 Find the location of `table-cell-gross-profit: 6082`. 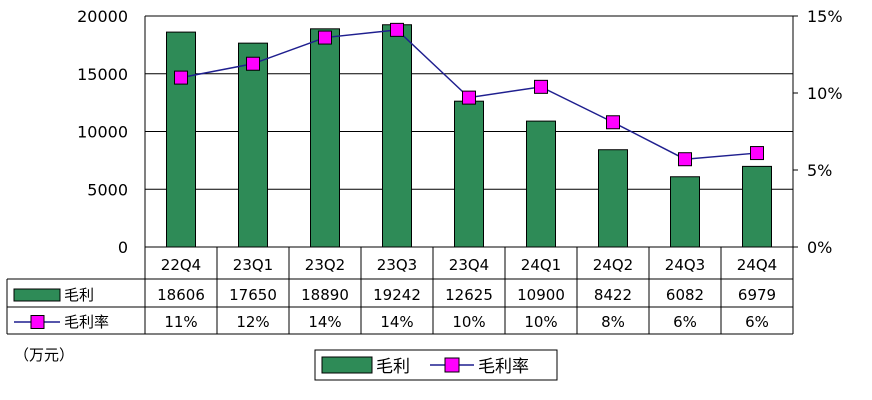

table-cell-gross-profit: 6082 is located at coordinates (685, 295).